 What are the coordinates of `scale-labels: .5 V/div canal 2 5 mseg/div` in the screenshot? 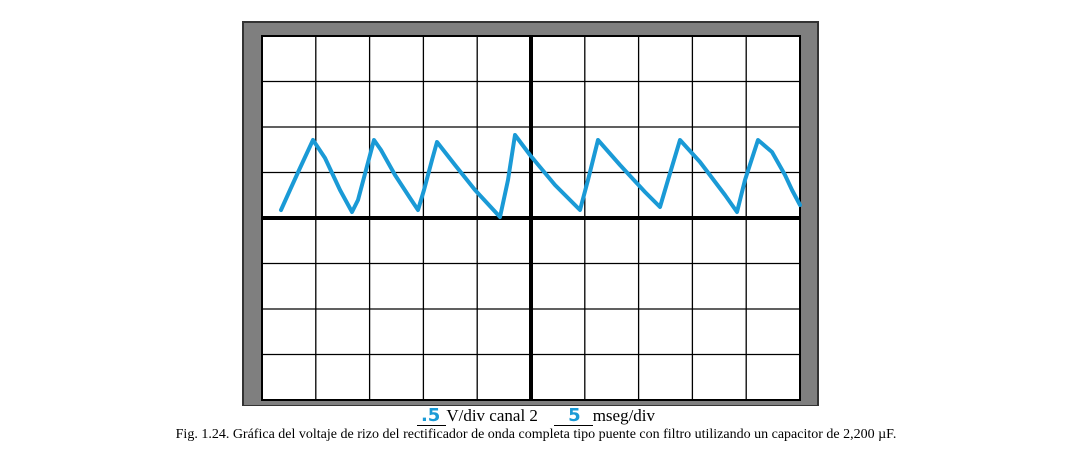 It's located at (536, 416).